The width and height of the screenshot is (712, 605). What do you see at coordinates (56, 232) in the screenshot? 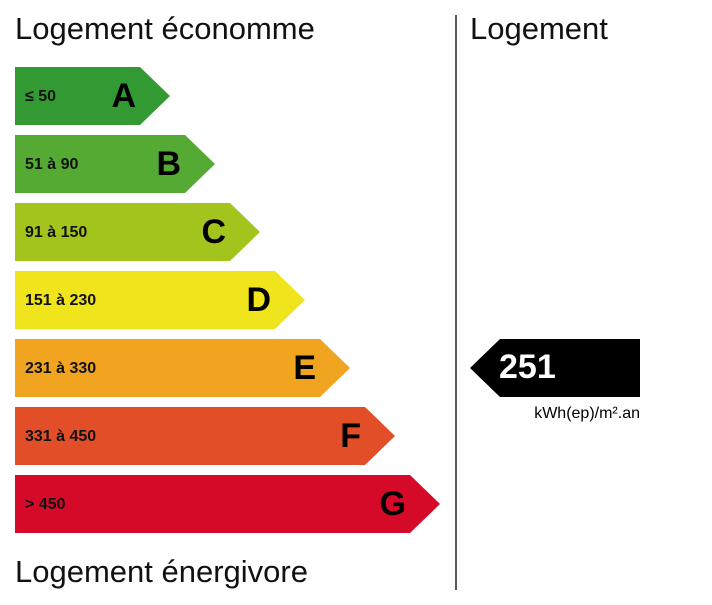
I see `class-range: 91 à 150` at bounding box center [56, 232].